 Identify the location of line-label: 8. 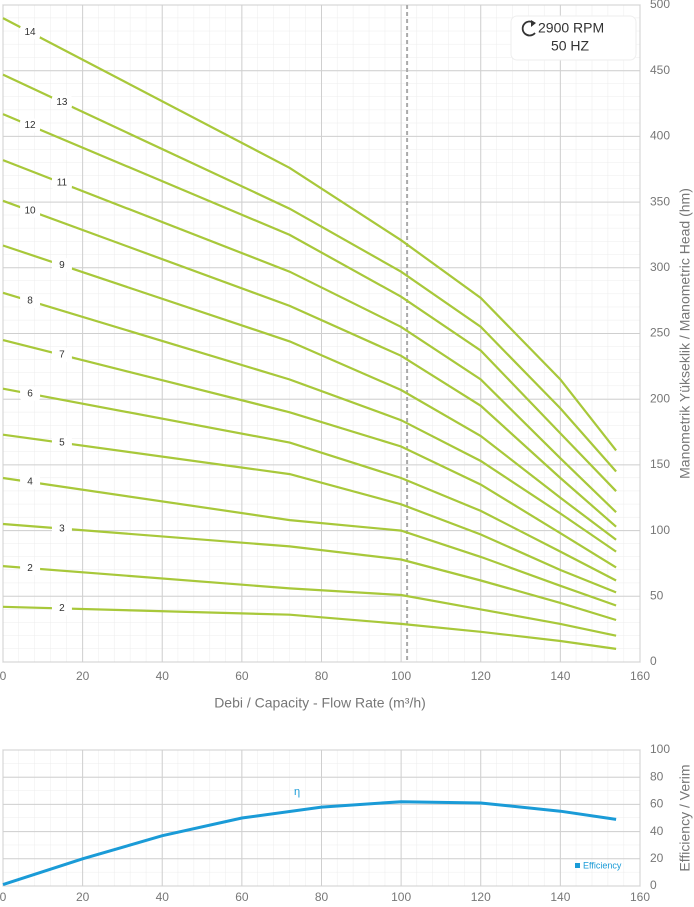
(30, 301).